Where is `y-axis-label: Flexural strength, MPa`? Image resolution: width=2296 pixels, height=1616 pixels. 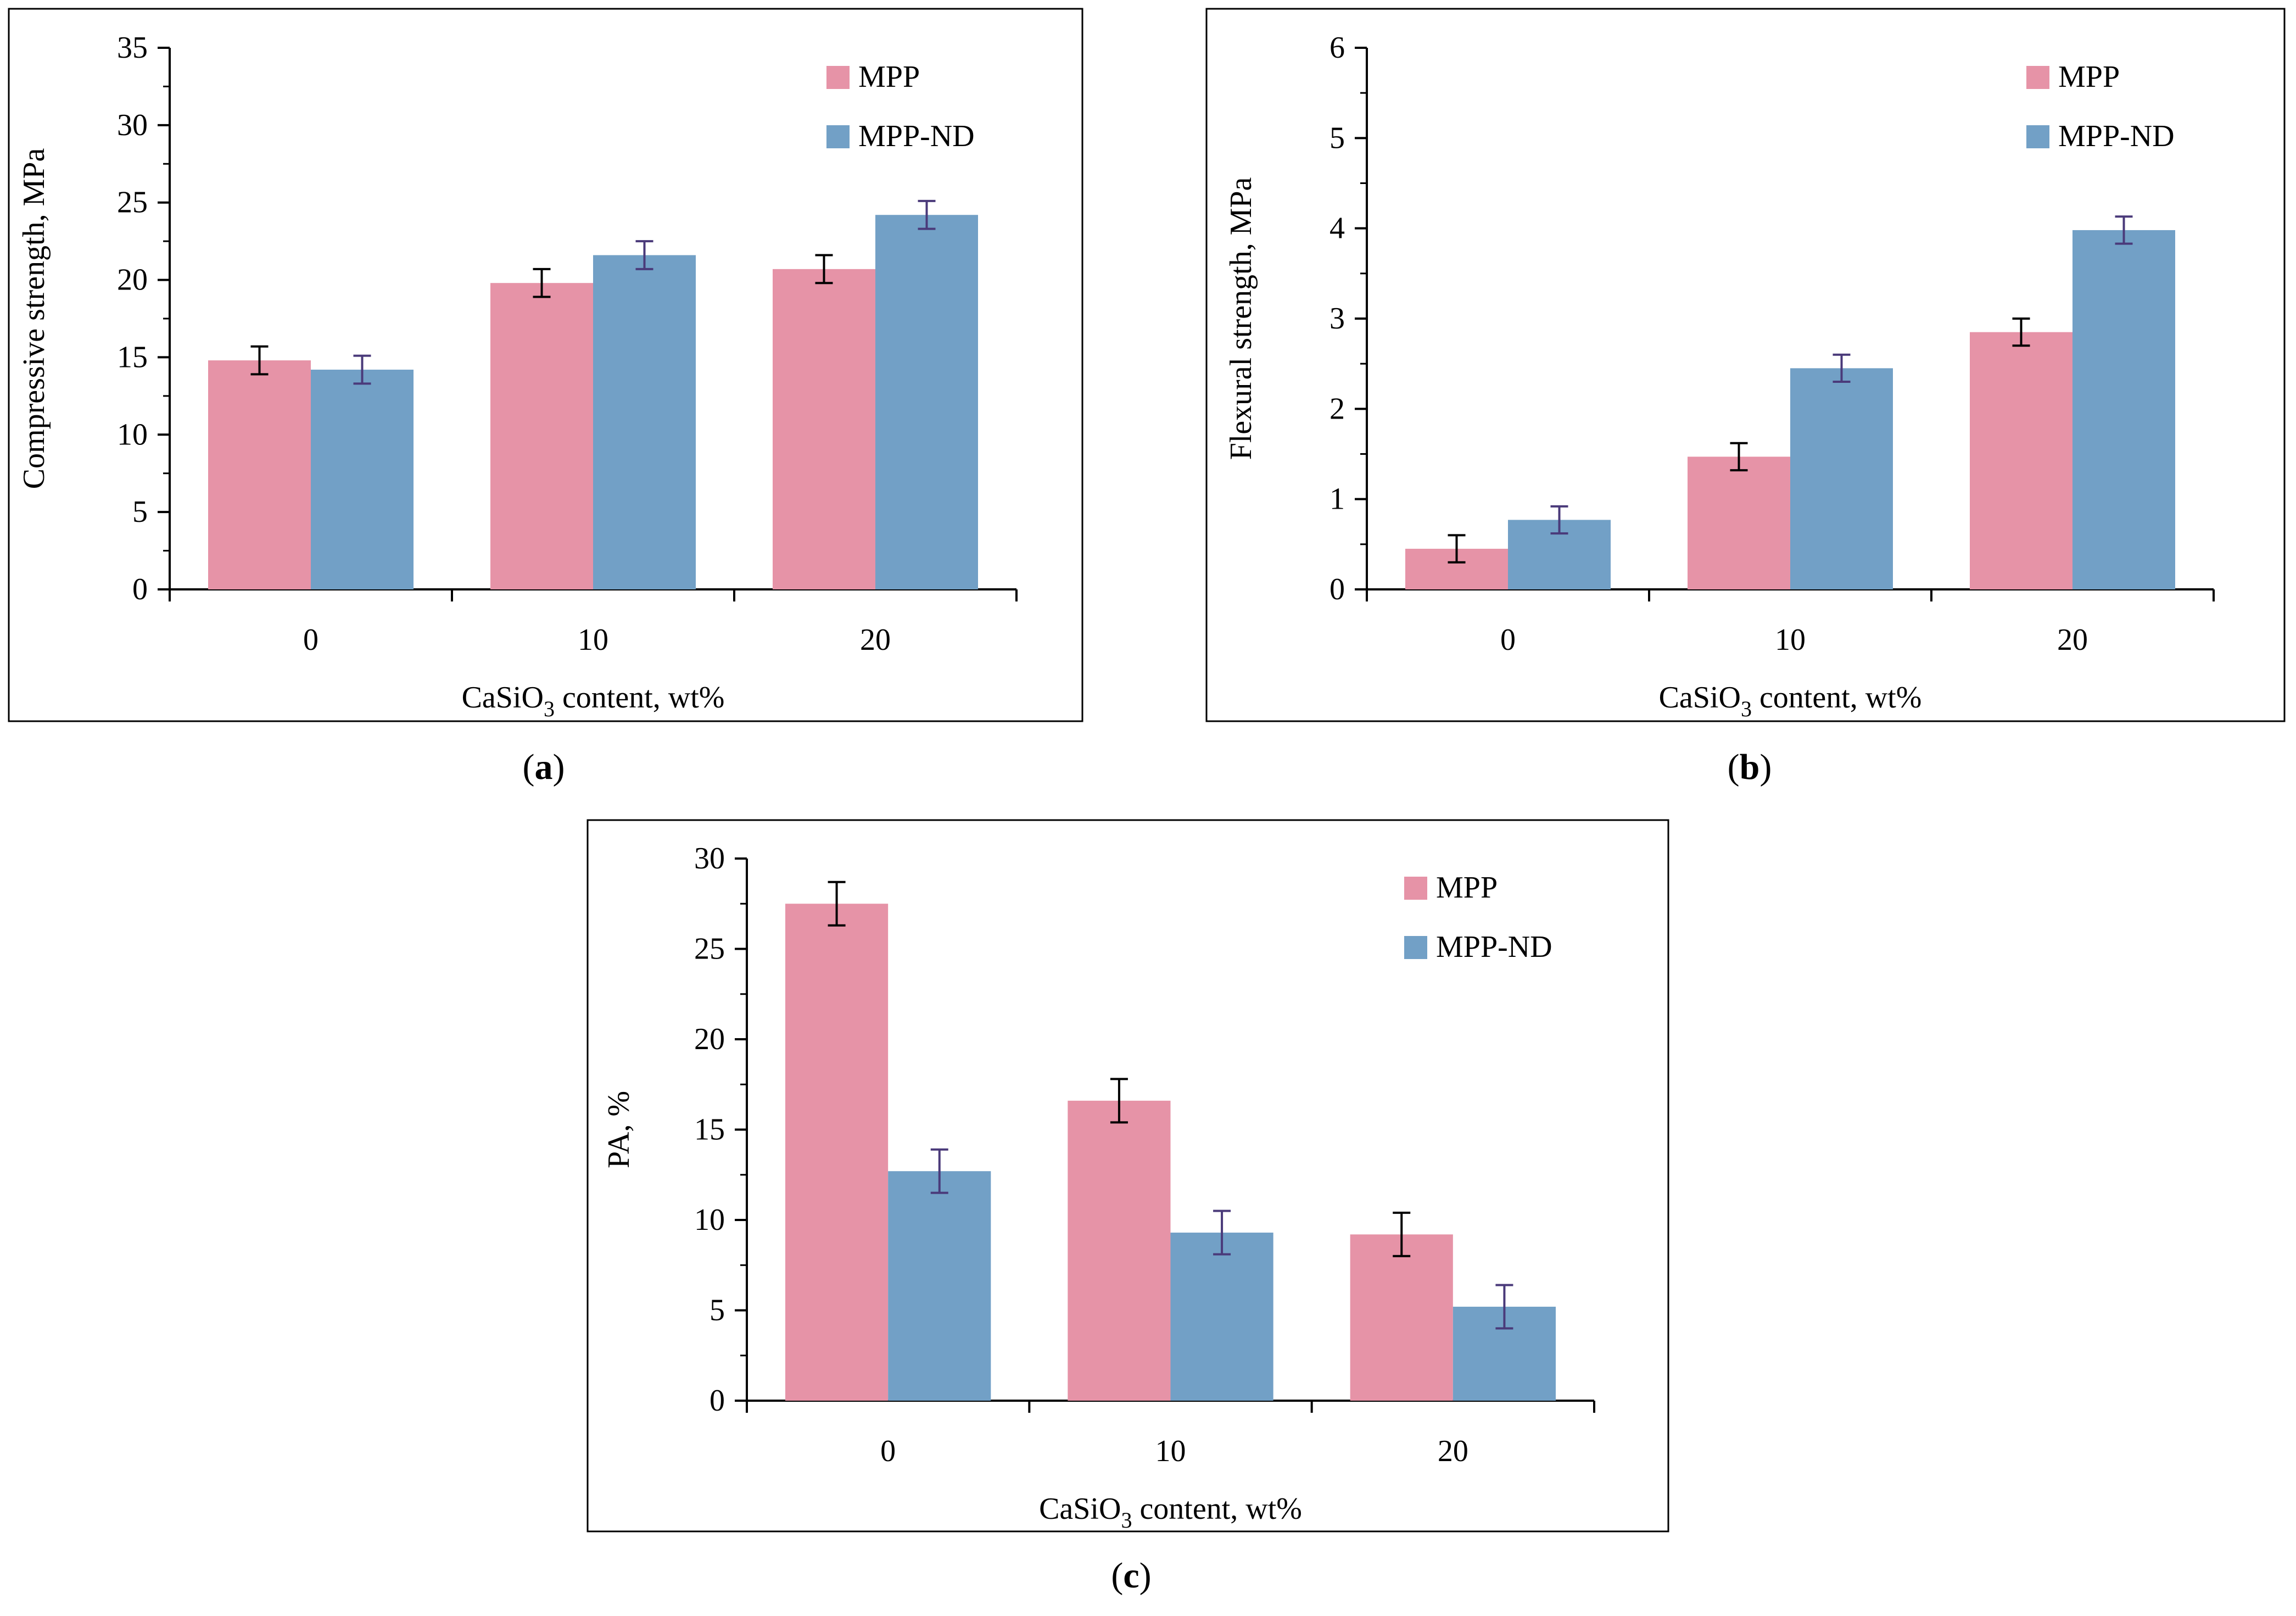 y-axis-label: Flexural strength, MPa is located at coordinates (1241, 318).